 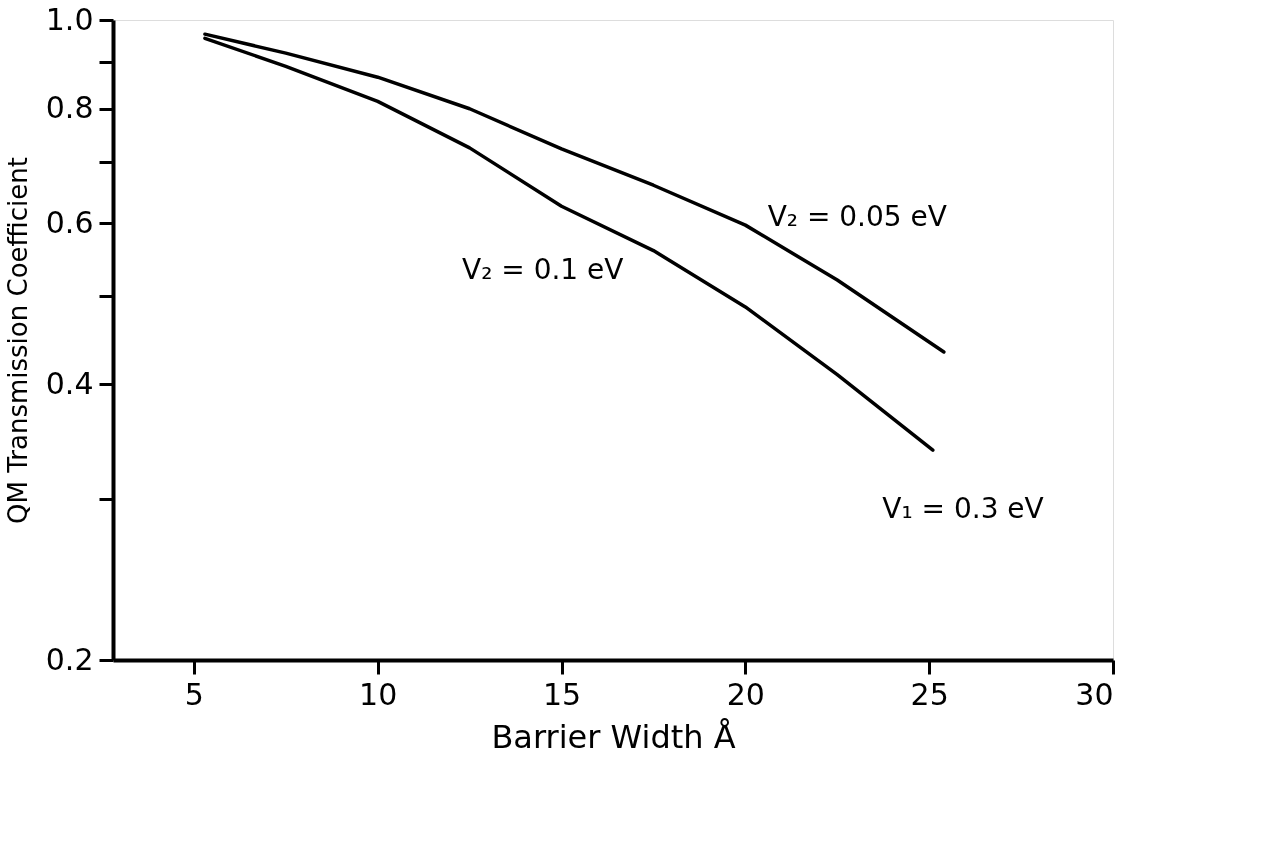 I want to click on x-tick-label: 25, so click(x=929, y=694).